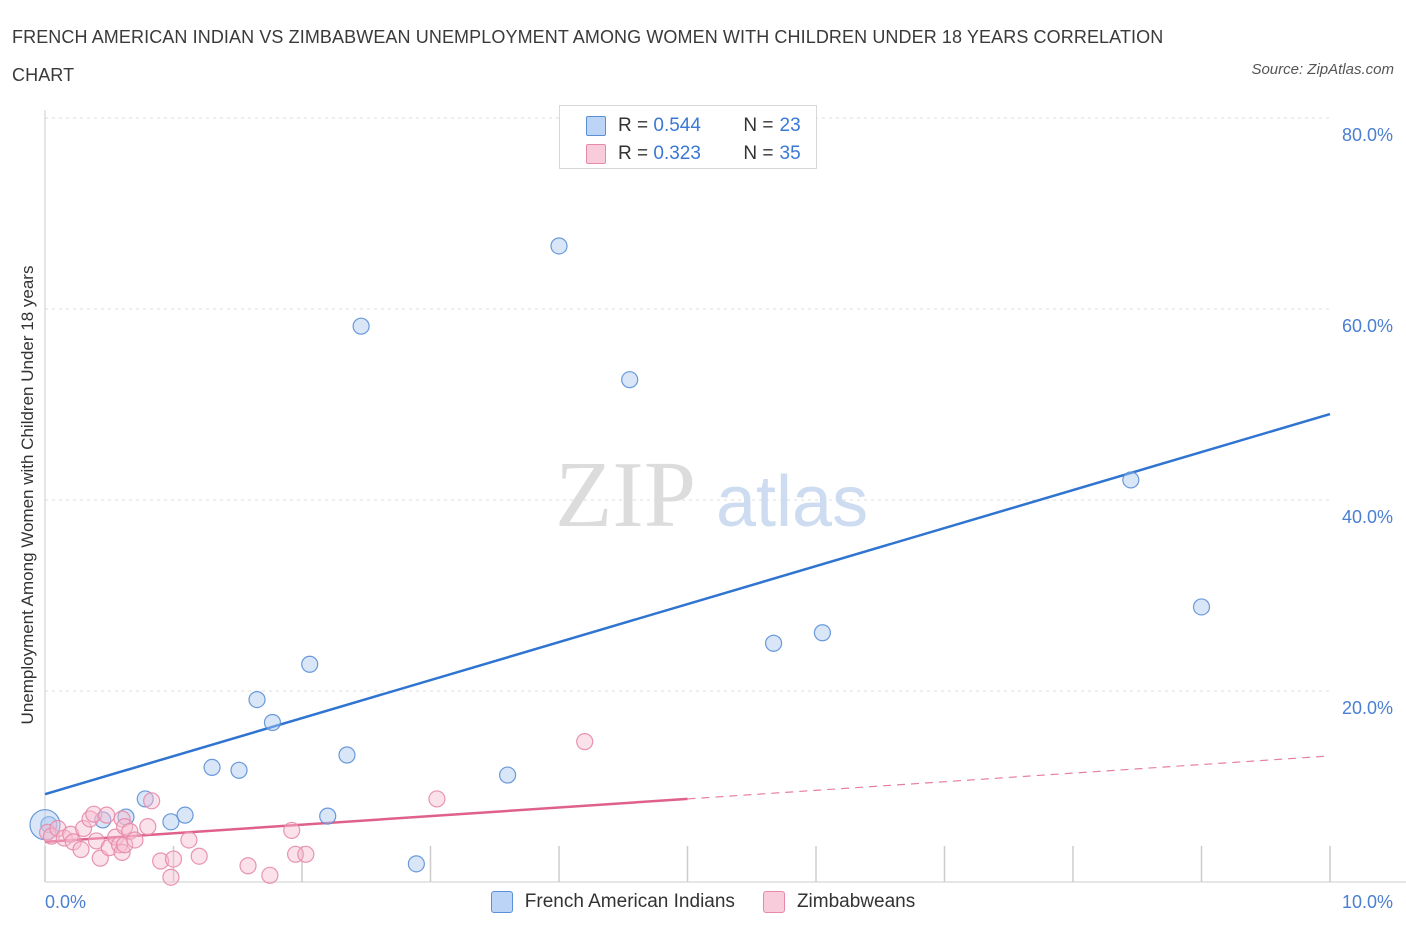 The width and height of the screenshot is (1406, 930). Describe the element at coordinates (792, 502) in the screenshot. I see `watermark-atlas: atlas` at that location.